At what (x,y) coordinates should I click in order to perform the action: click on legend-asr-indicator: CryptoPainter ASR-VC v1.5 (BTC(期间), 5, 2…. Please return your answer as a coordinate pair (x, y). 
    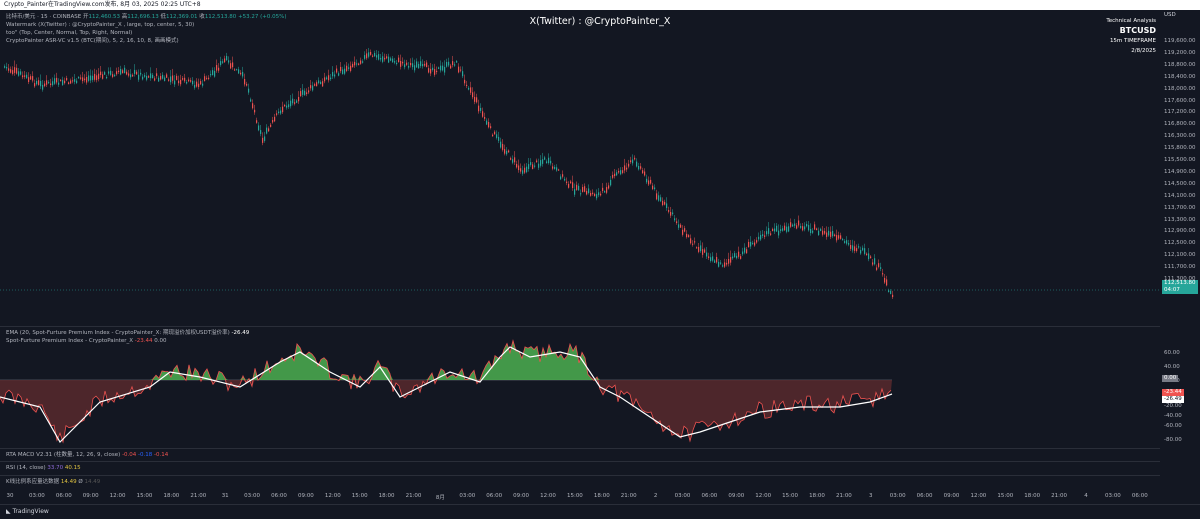
    Looking at the image, I should click on (92, 41).